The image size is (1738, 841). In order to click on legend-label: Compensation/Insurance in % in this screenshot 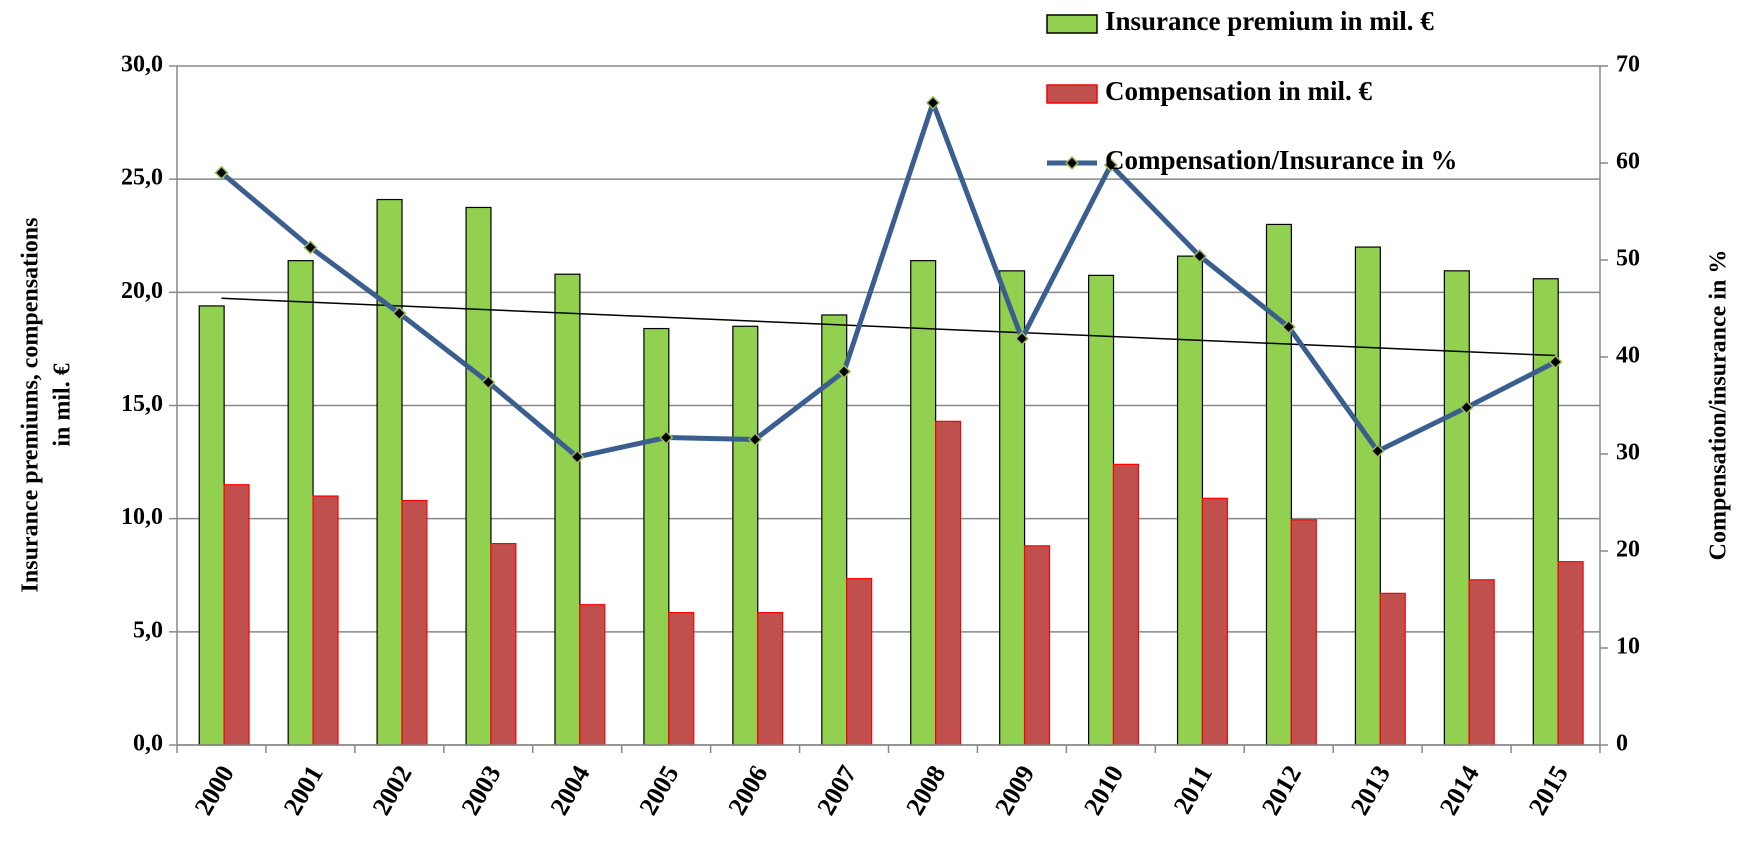, I will do `click(1281, 160)`.